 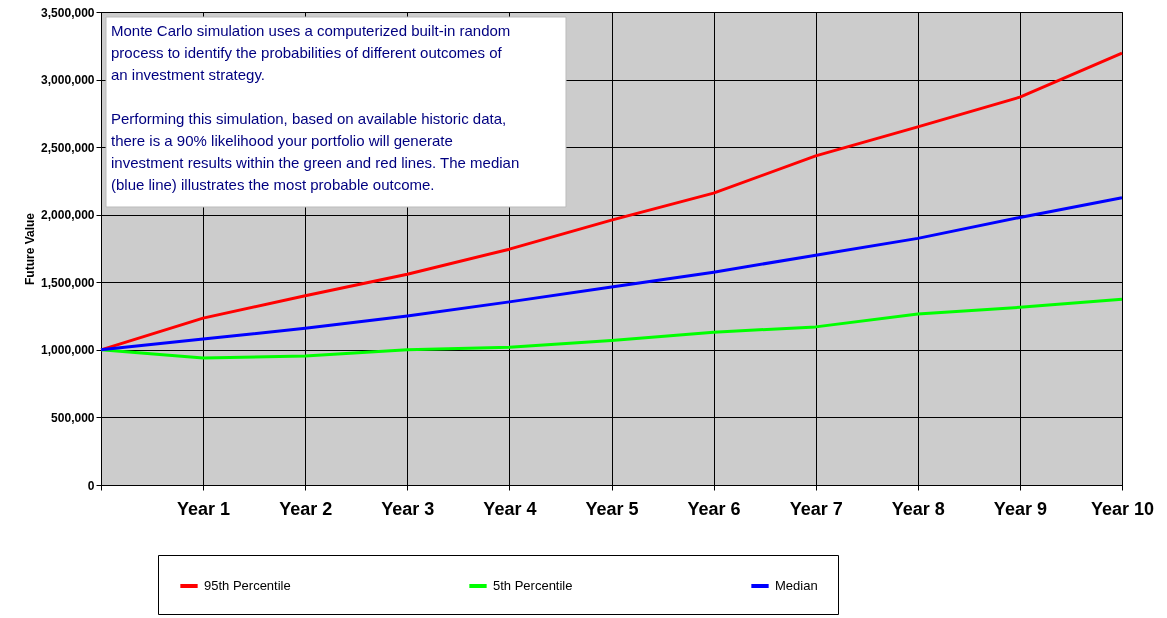 I want to click on annotation: Monte Carlo simulation uses a computerized built-in random process to identify the probabilities of different outcomes of an investment strategy., so click(x=311, y=52).